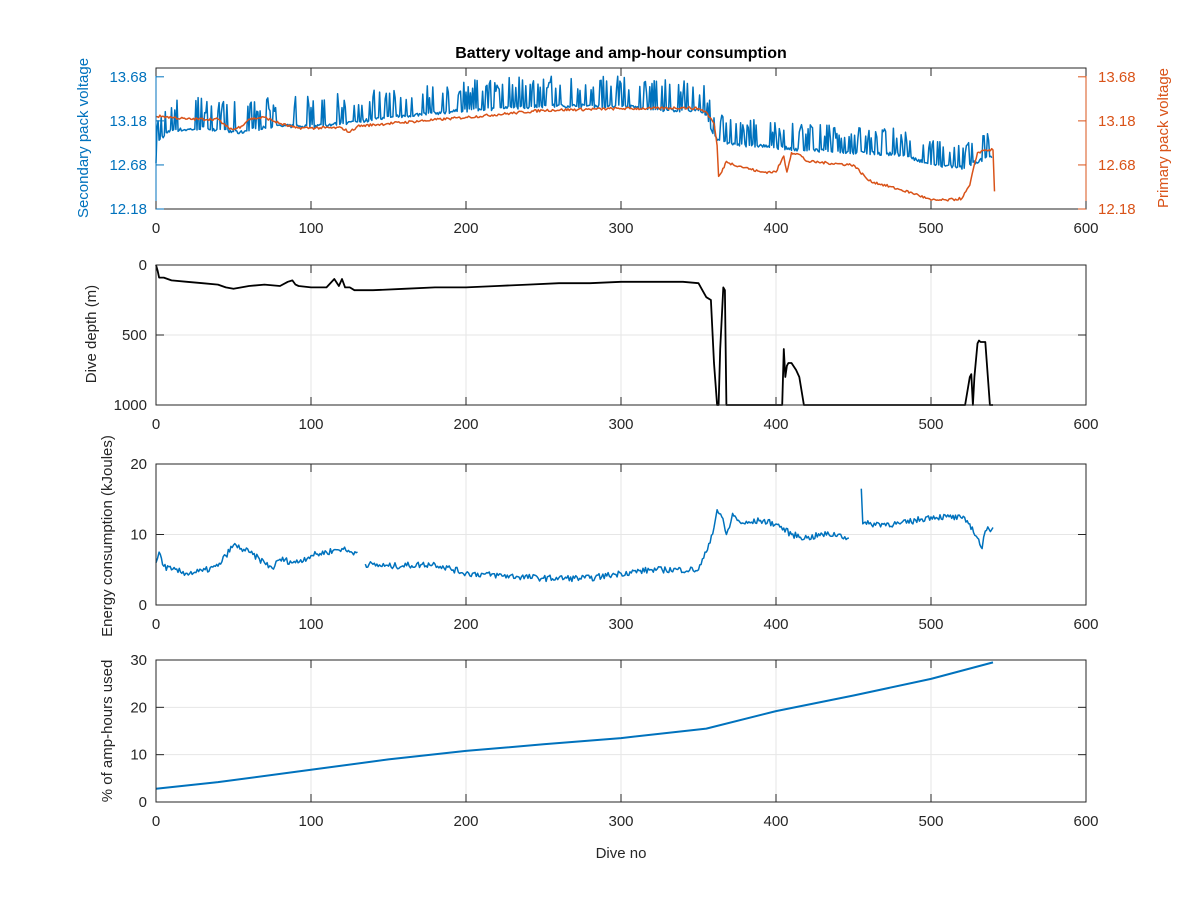 Image resolution: width=1200 pixels, height=900 pixels. What do you see at coordinates (128, 165) in the screenshot?
I see `y-tick-label: 12.68` at bounding box center [128, 165].